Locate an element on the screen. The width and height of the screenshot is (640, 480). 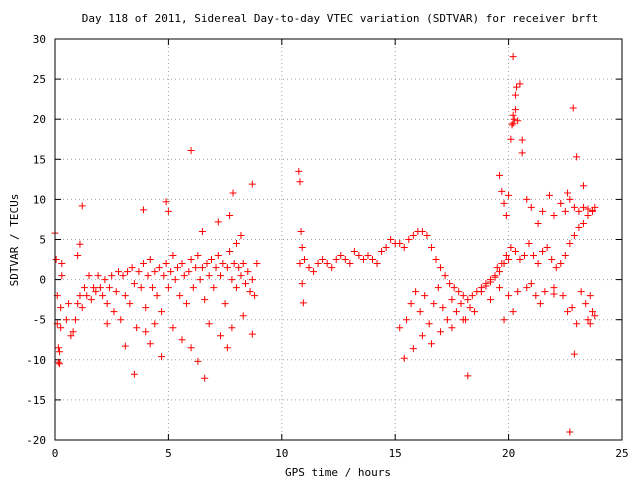
x-axis-label: GPS time / hours is located at coordinates (338, 472).